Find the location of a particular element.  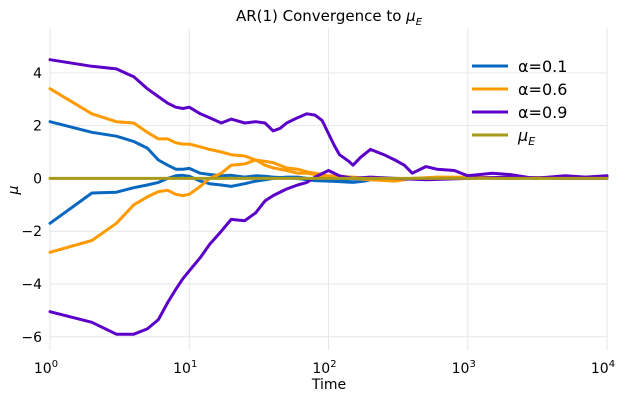

x-axis-label: Time is located at coordinates (328, 385).